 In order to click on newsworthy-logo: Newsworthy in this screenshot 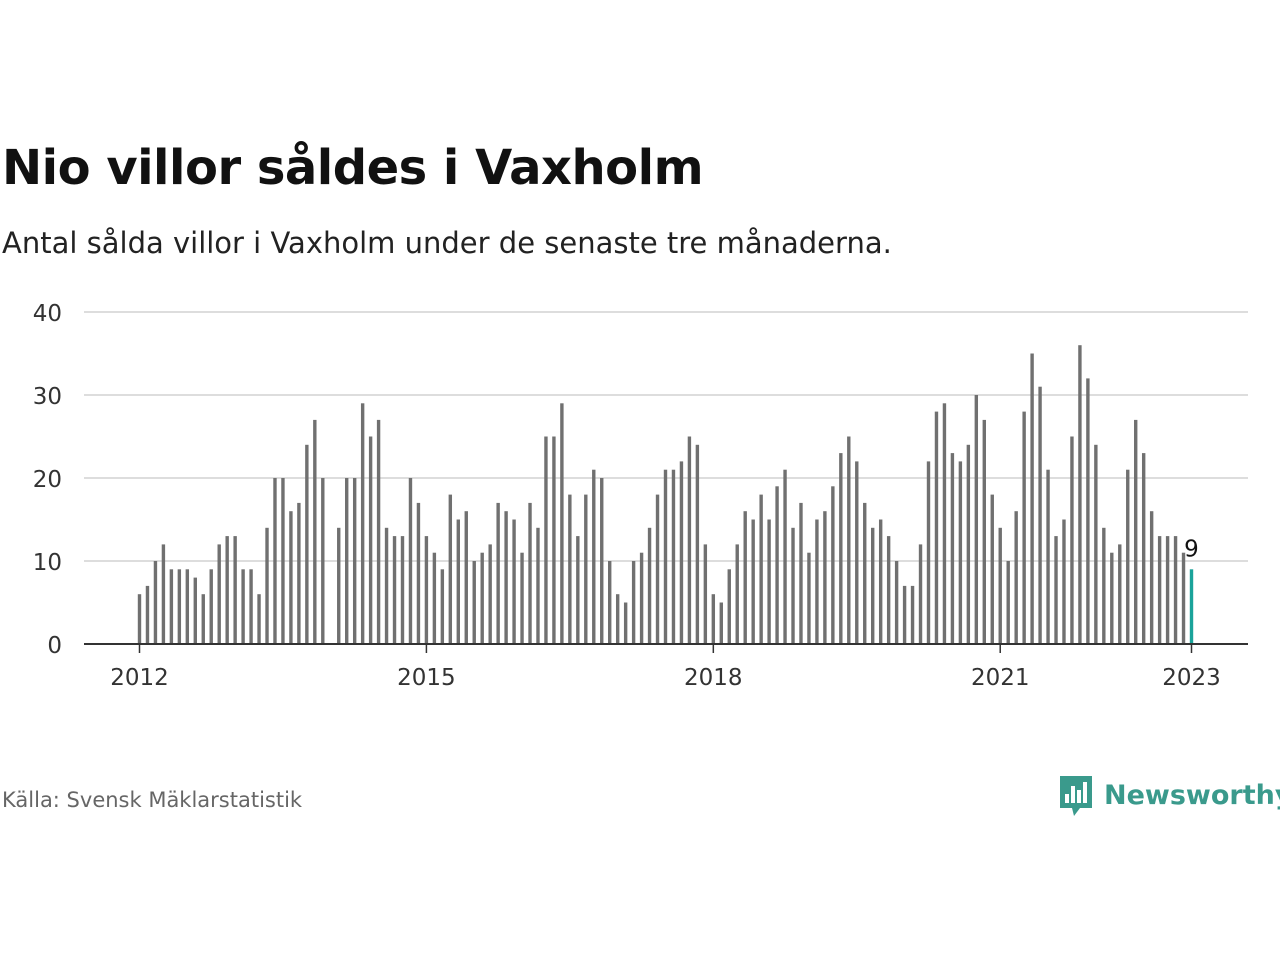, I will do `click(1169, 795)`.